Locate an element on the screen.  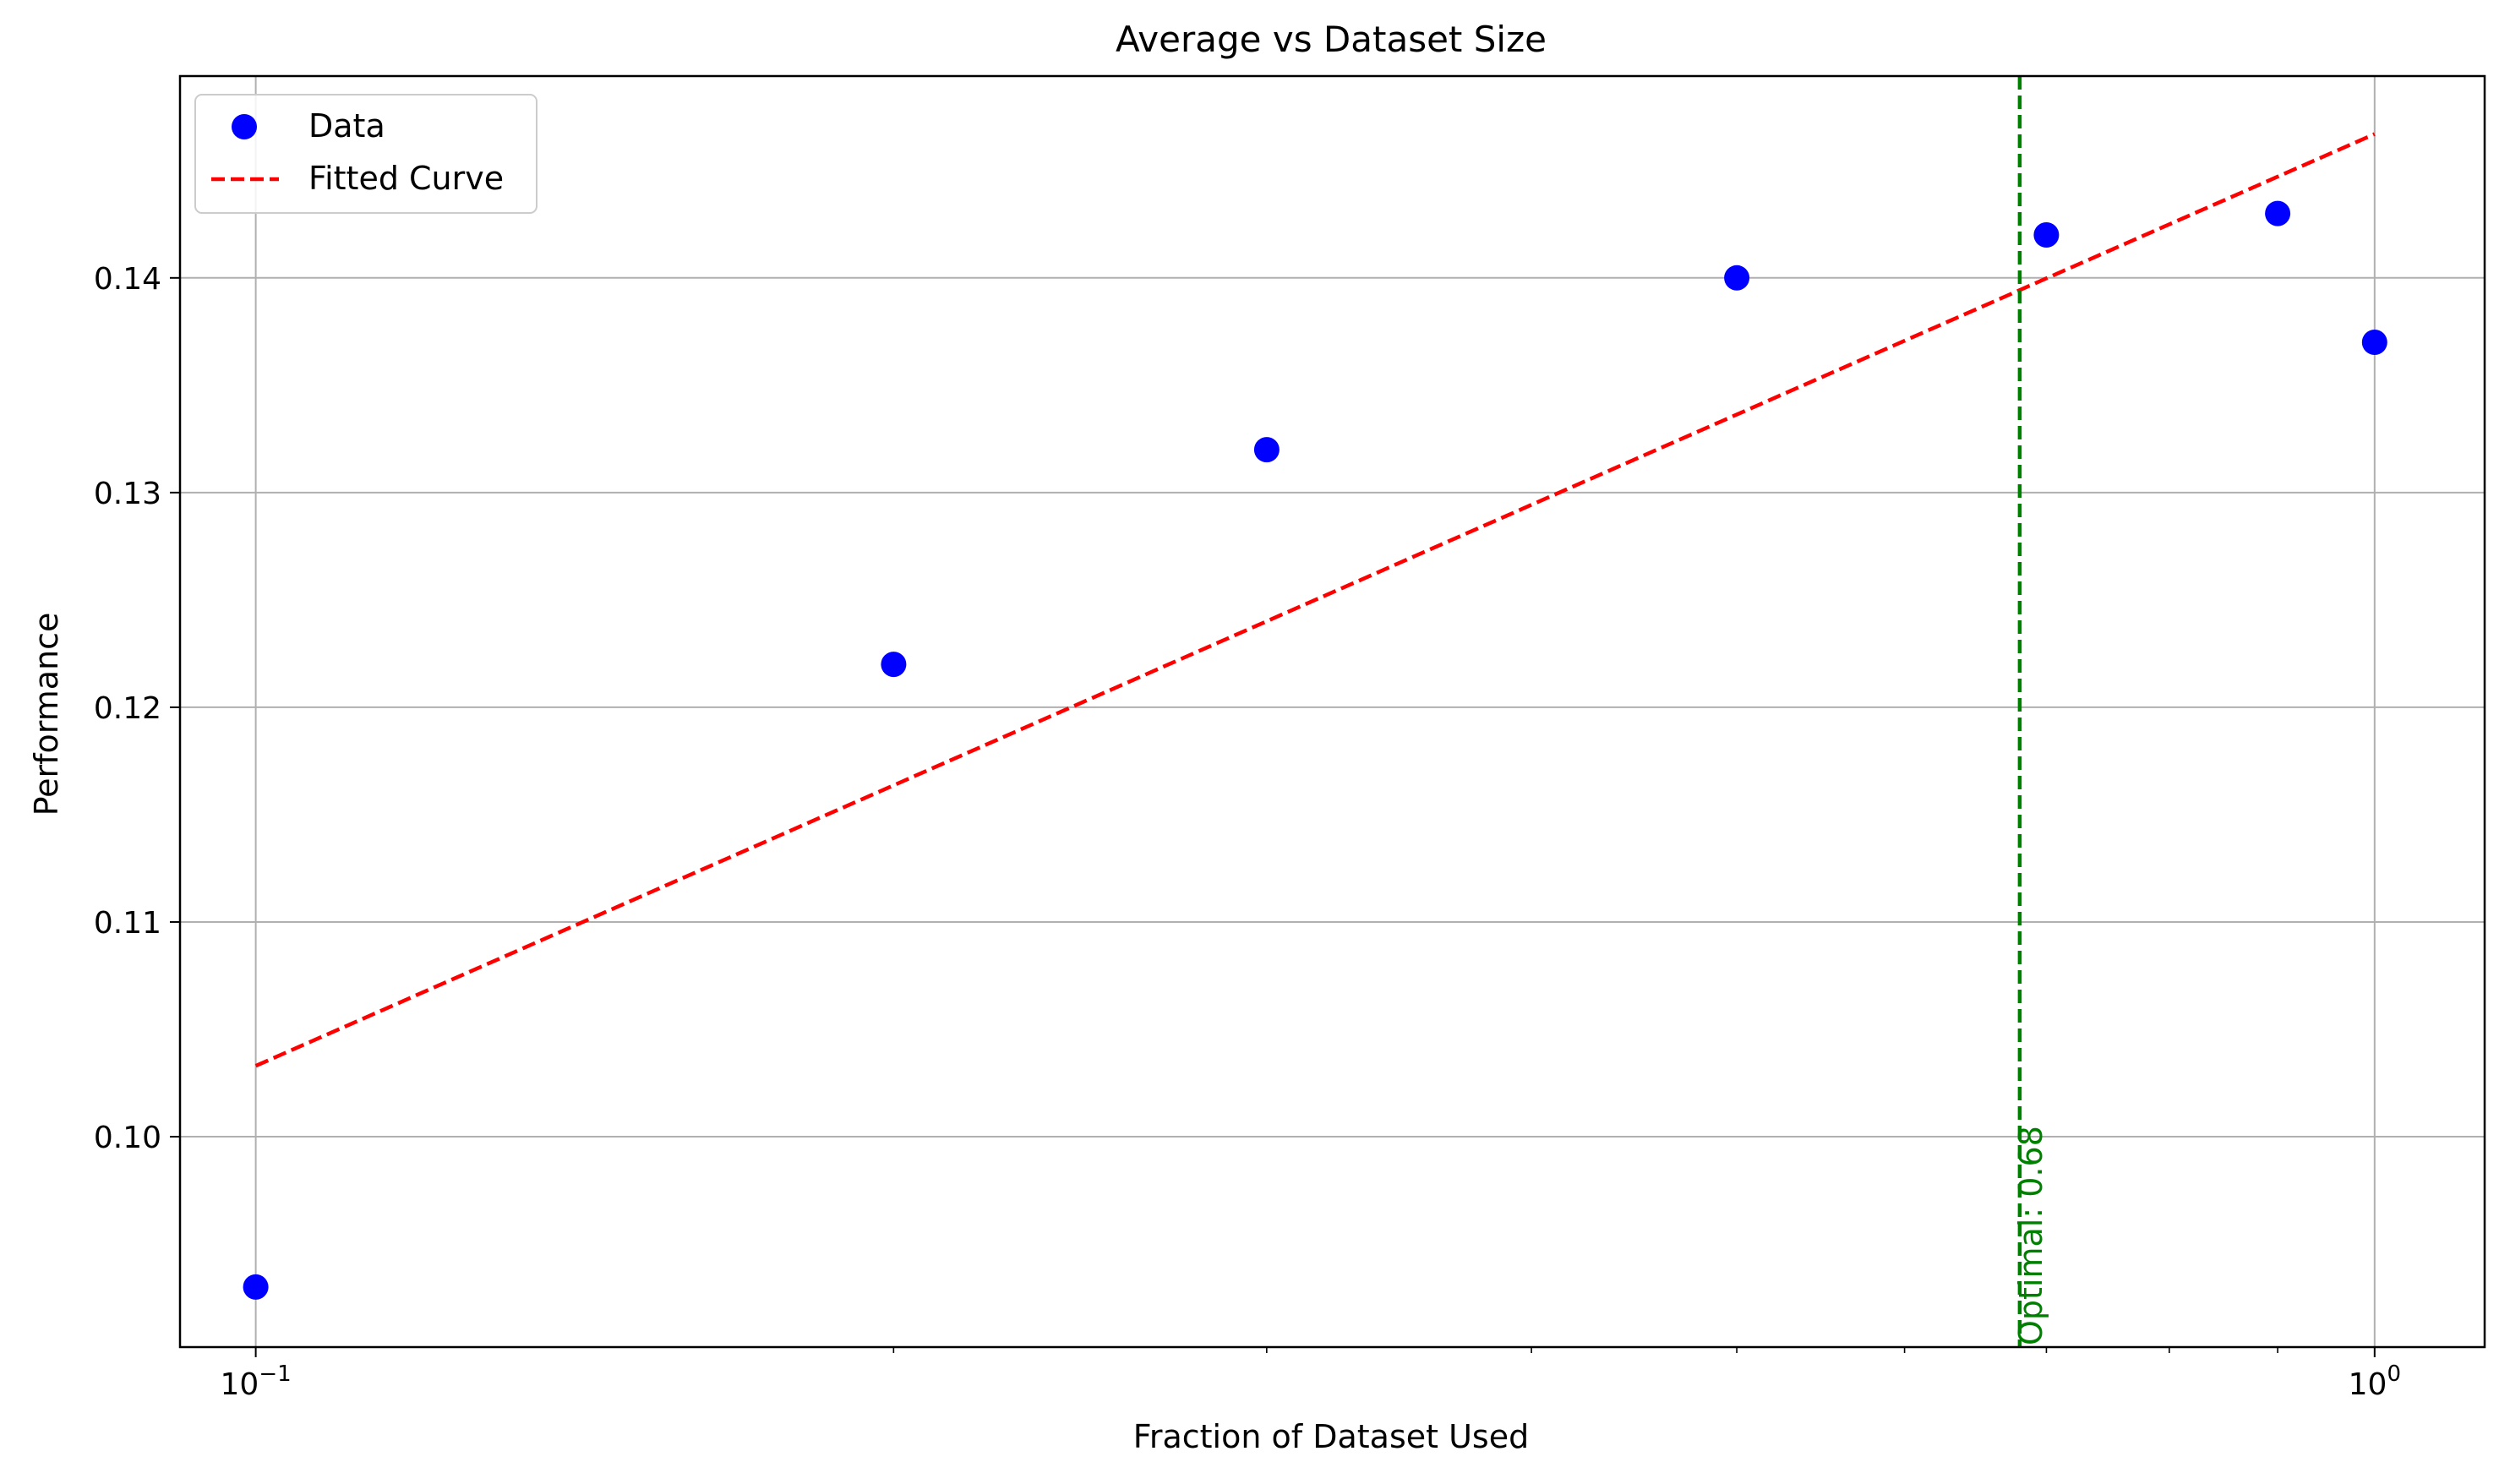
legend-data-label: Data is located at coordinates (347, 126).